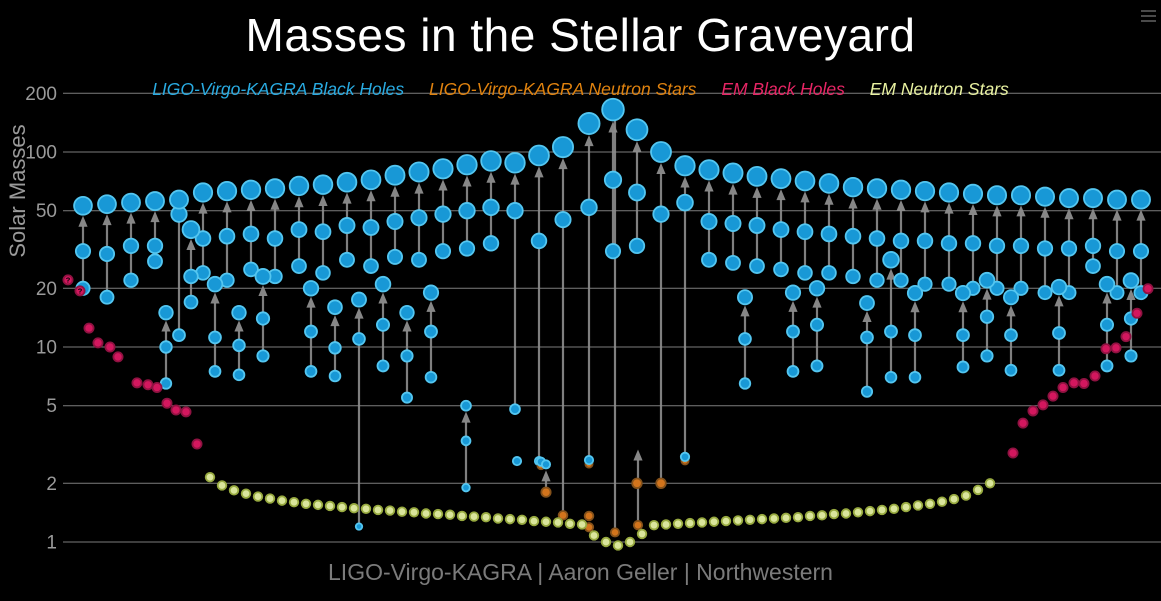  I want to click on y-tick-label: 1, so click(51, 543).